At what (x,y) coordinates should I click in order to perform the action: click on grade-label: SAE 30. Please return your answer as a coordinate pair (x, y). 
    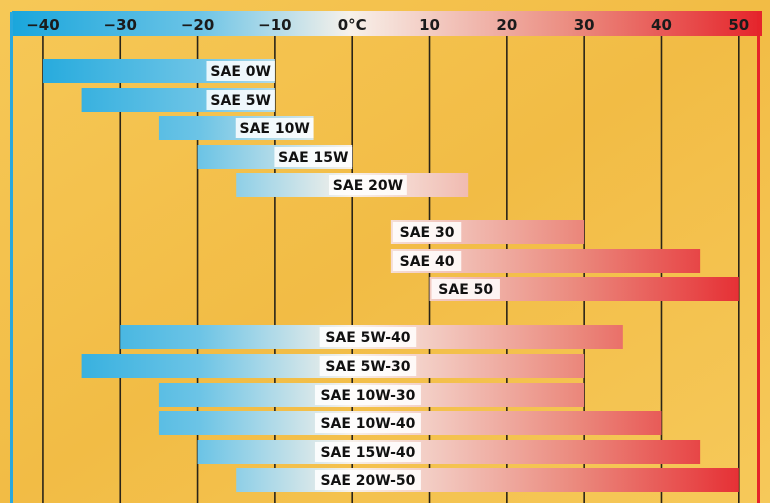
    Looking at the image, I should click on (427, 233).